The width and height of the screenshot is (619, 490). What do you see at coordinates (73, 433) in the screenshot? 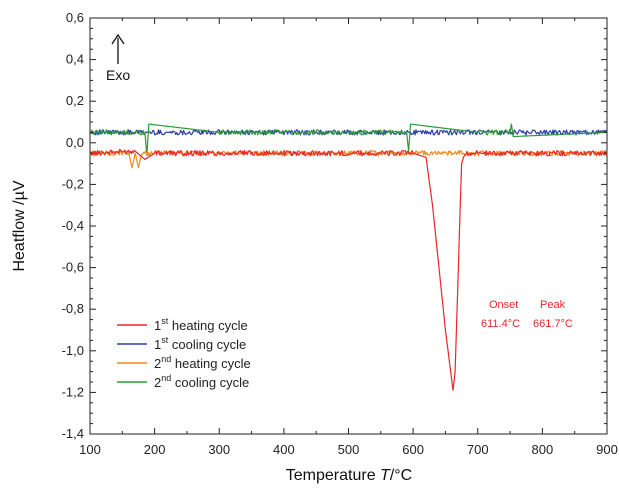
I see `y-tick-label: -1,4` at bounding box center [73, 433].